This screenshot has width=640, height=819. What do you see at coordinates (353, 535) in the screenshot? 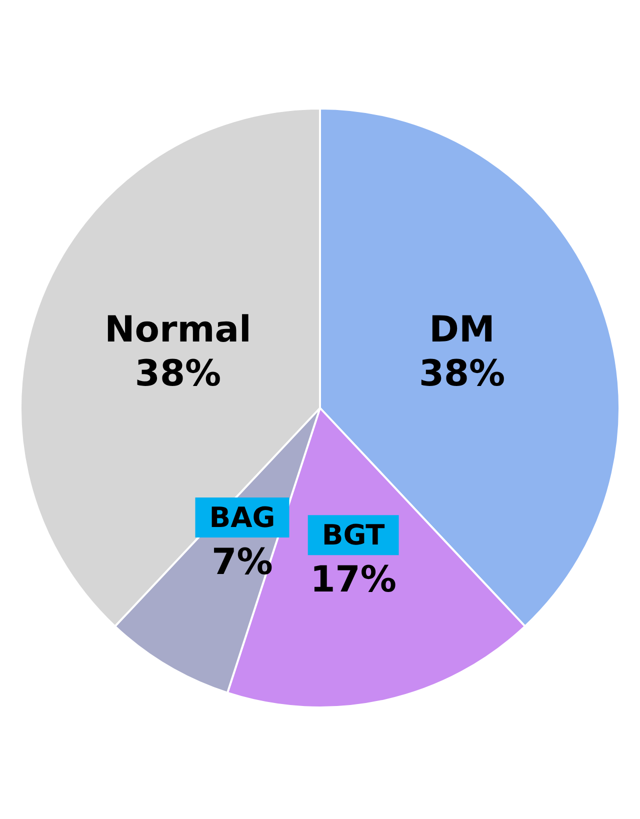
I see `slice-label: BGT` at bounding box center [353, 535].